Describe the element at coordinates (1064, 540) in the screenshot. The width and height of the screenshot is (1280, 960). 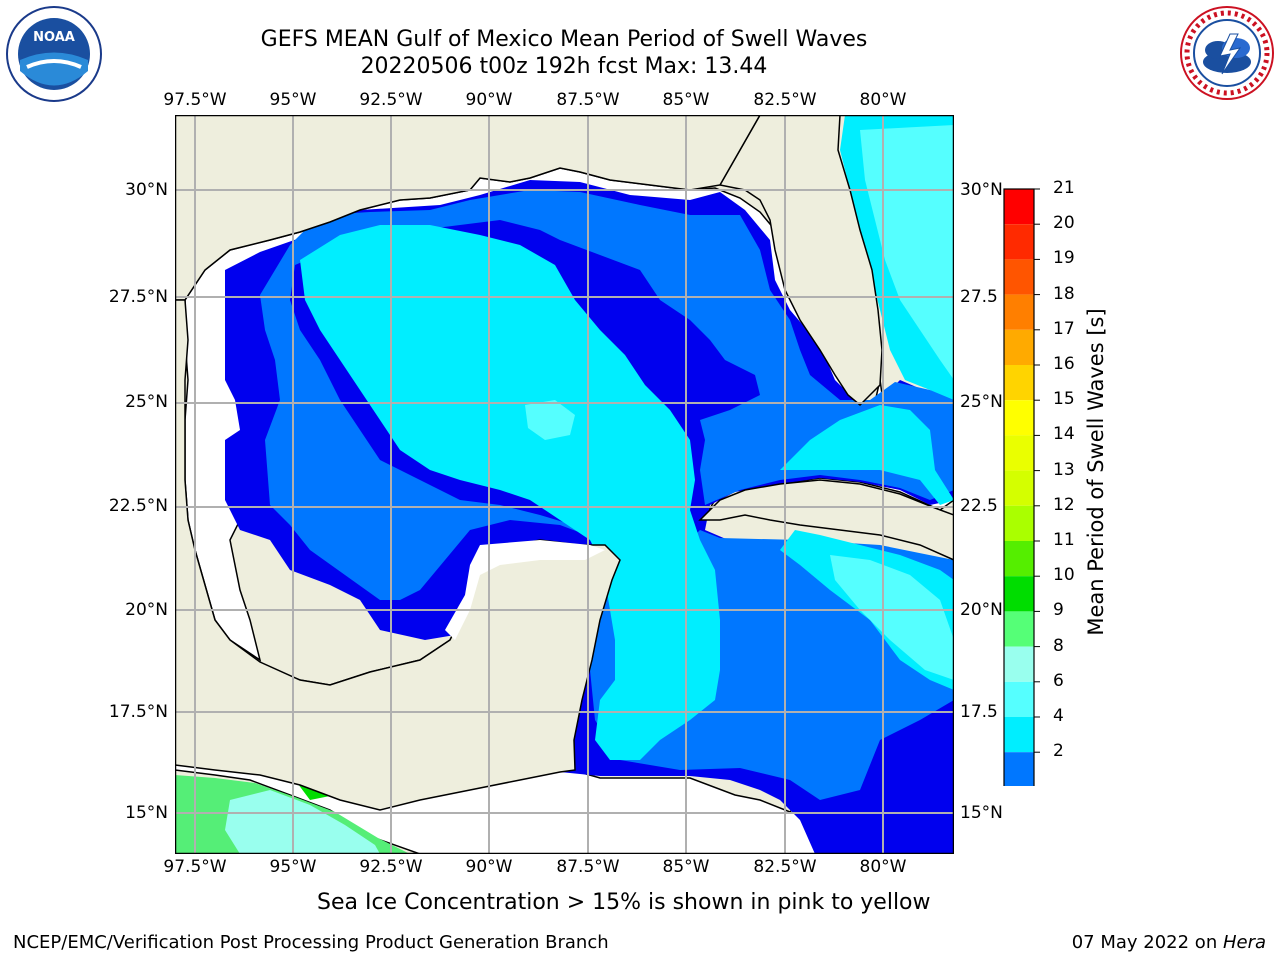
I see `colorbar-tick-label: 11` at that location.